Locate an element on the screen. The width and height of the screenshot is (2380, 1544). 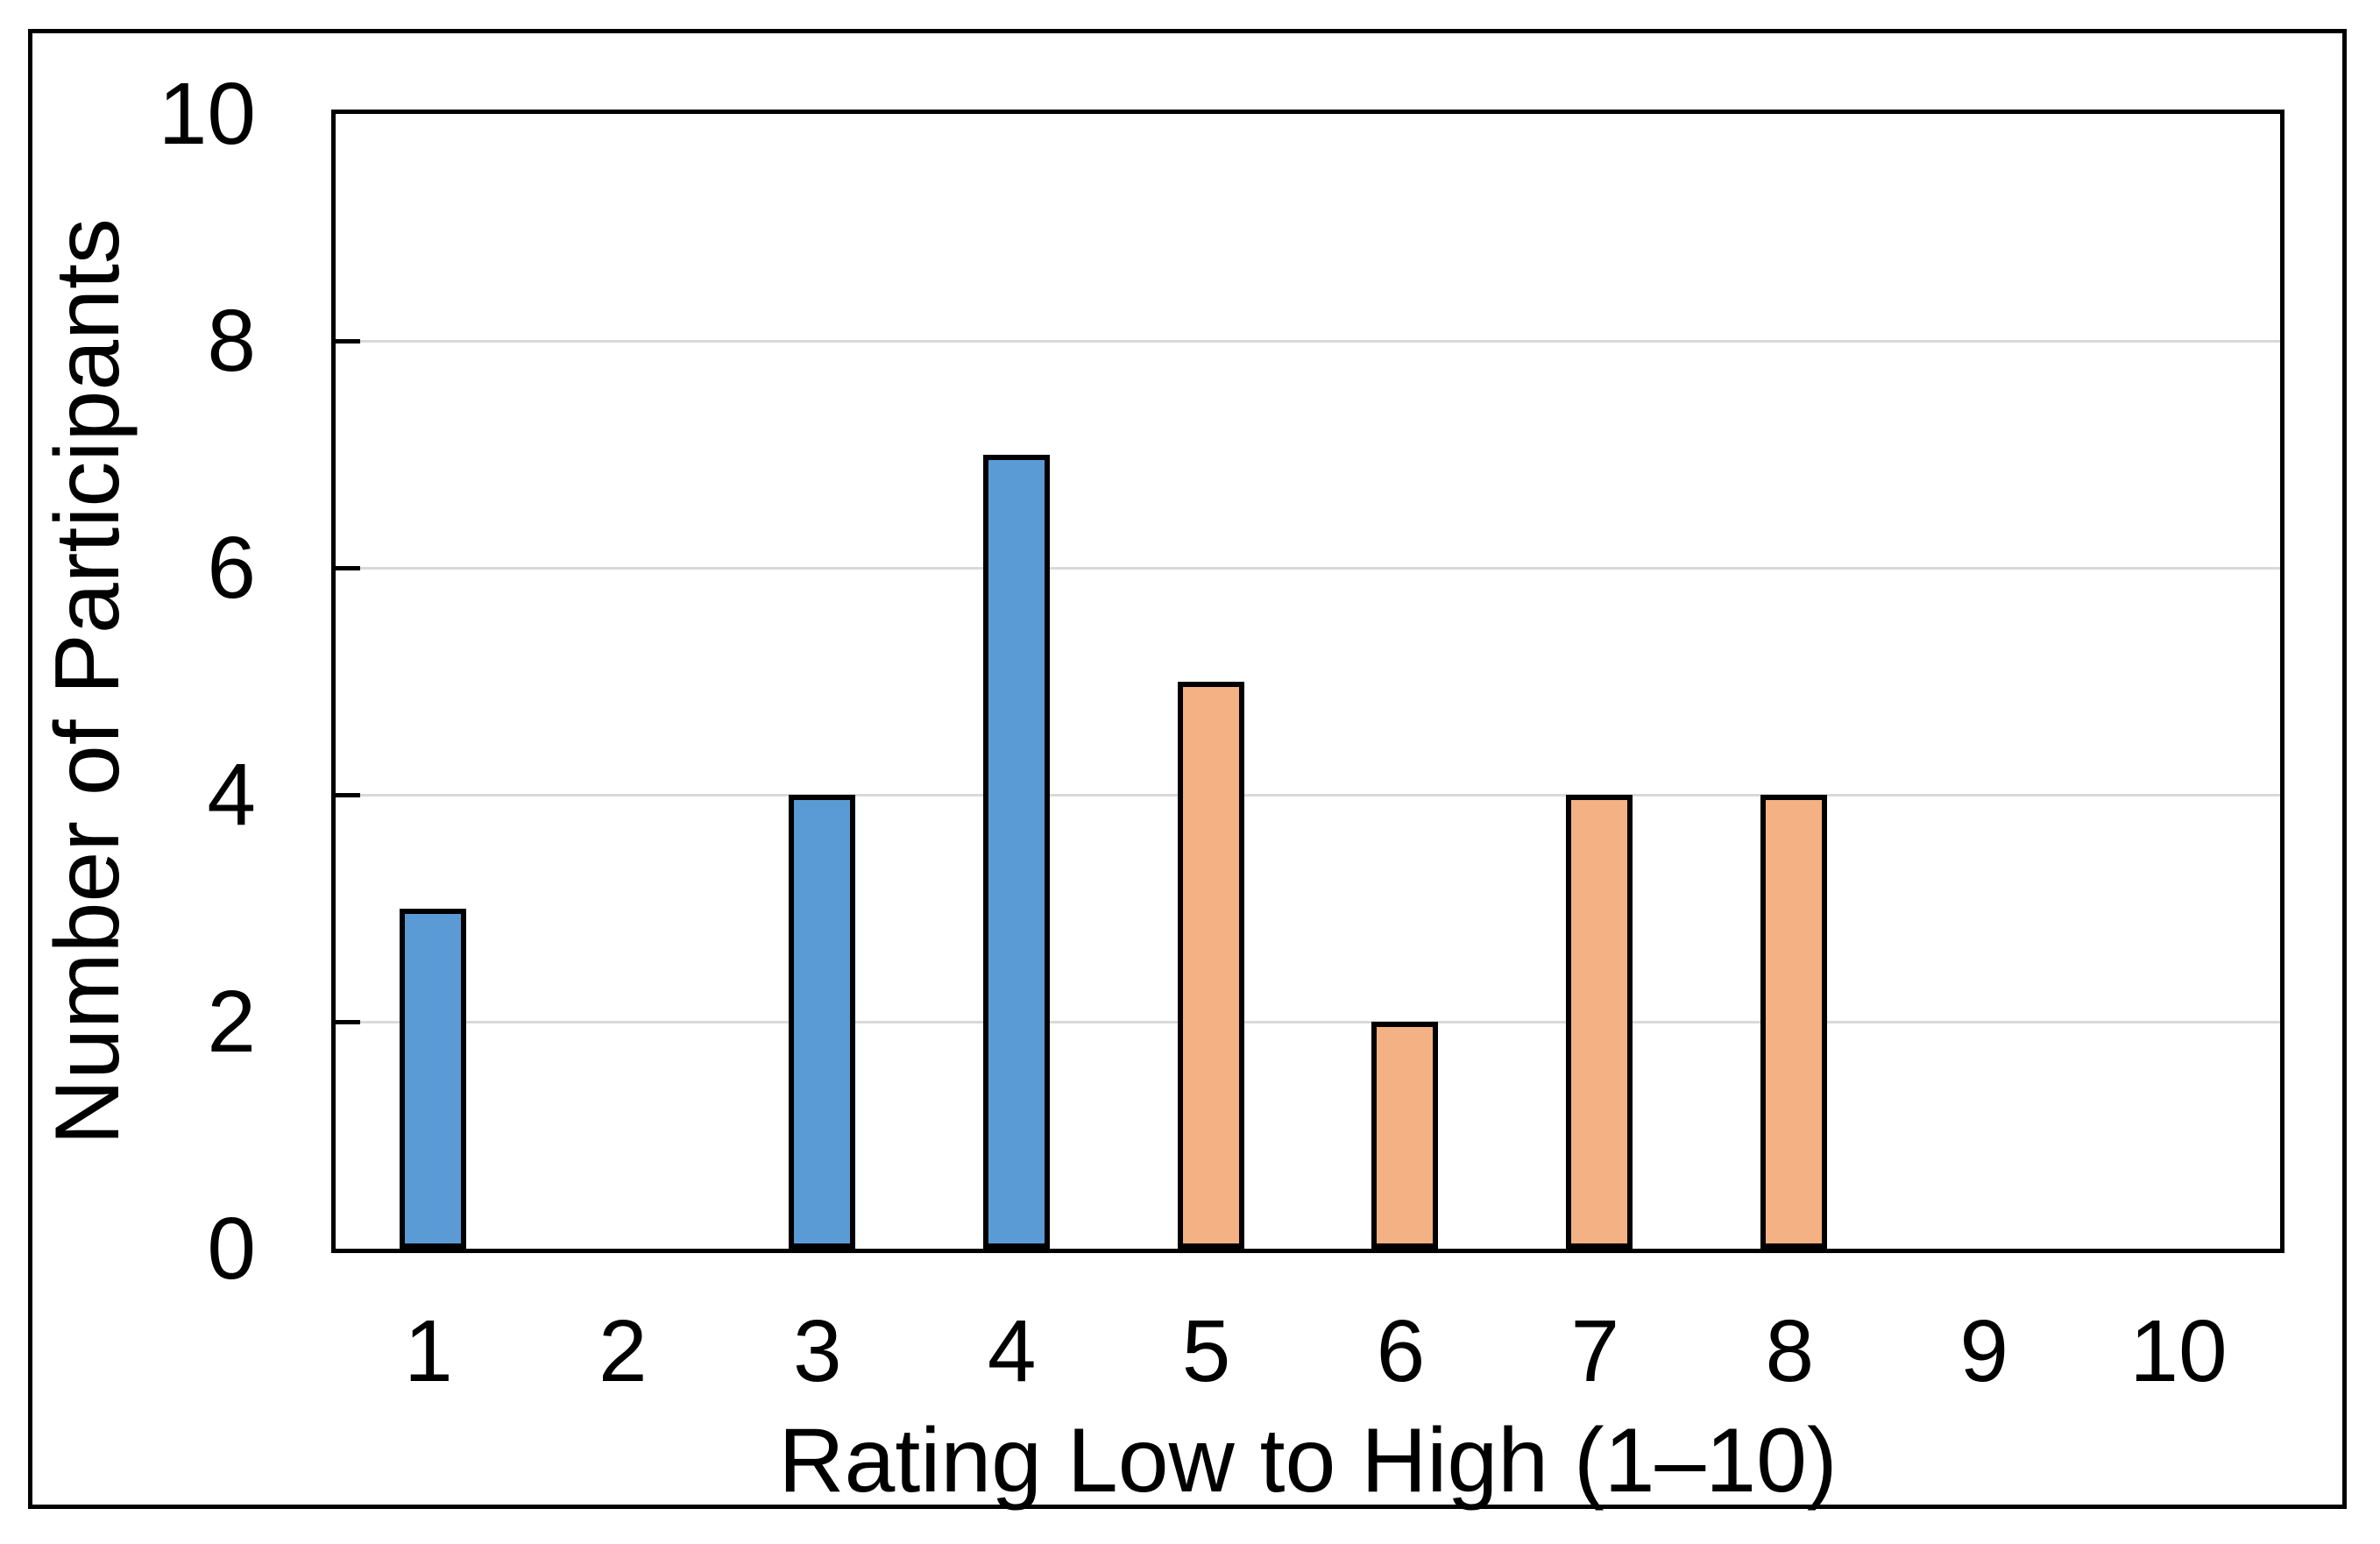
x-tick-label: 10 is located at coordinates (2178, 1351).